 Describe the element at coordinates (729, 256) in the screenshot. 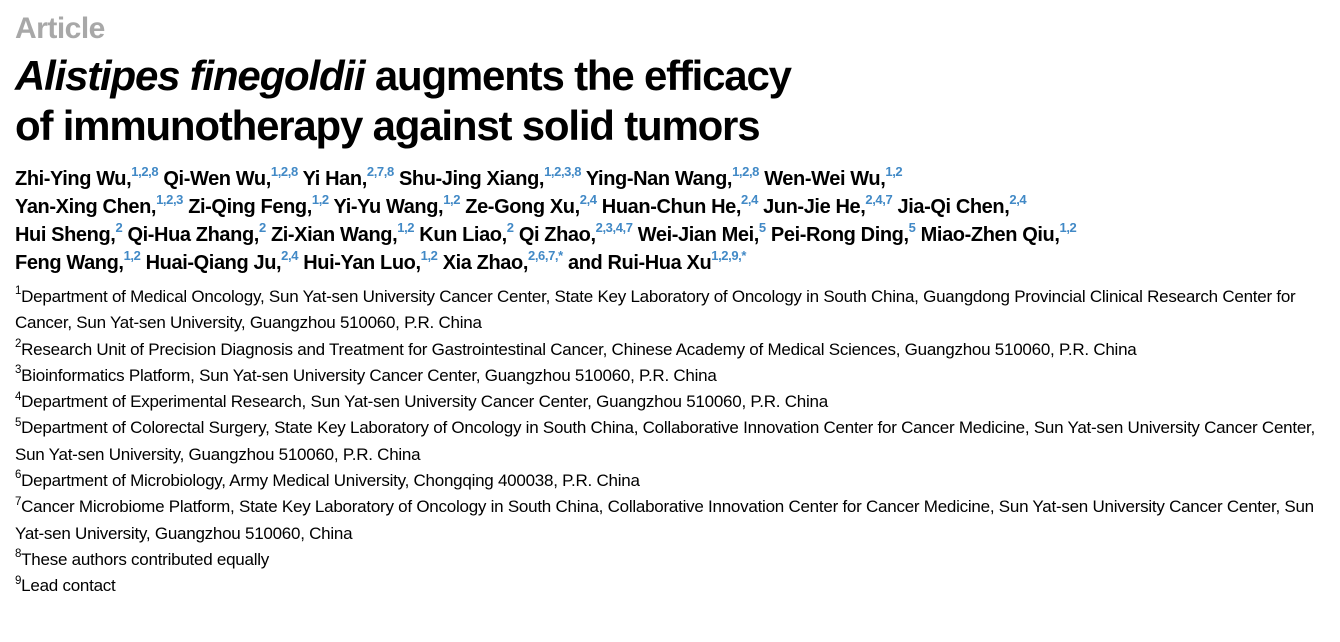

I see `author-affiliation-superscript: 1,2,9,*` at that location.